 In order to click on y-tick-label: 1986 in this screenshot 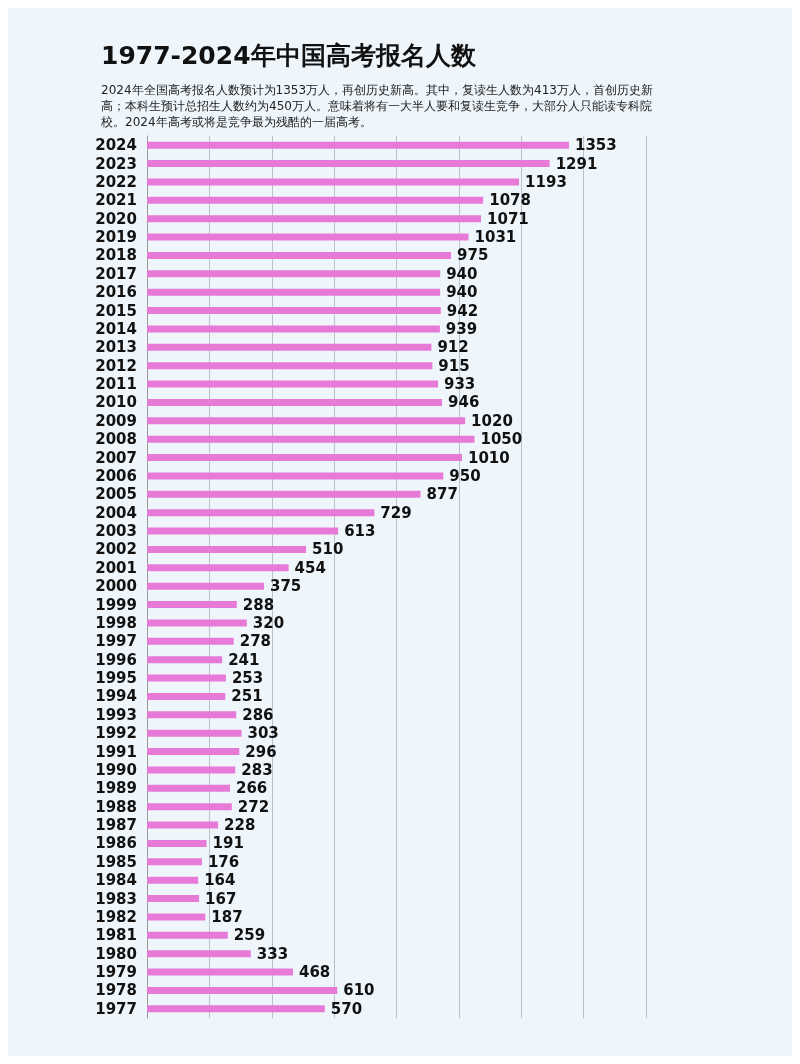, I will do `click(116, 843)`.